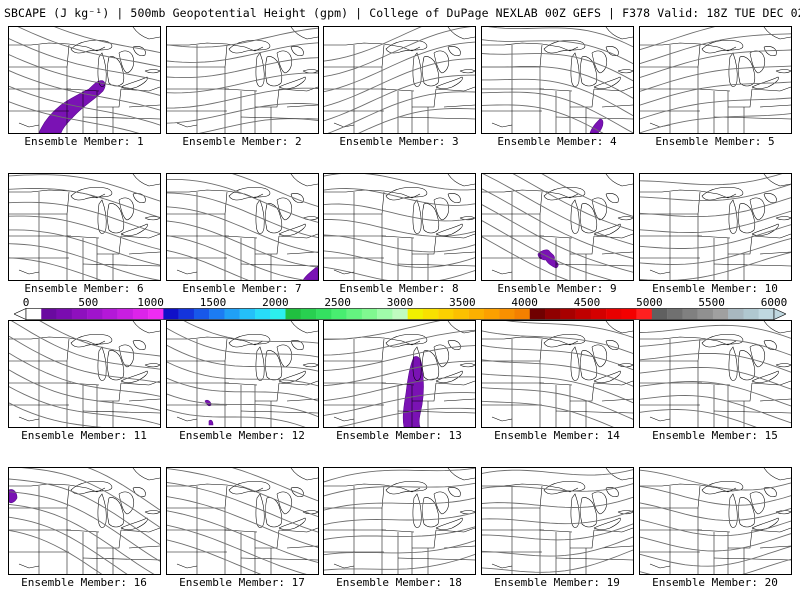  Describe the element at coordinates (587, 302) in the screenshot. I see `colorbar-tick-label: 4500` at that location.